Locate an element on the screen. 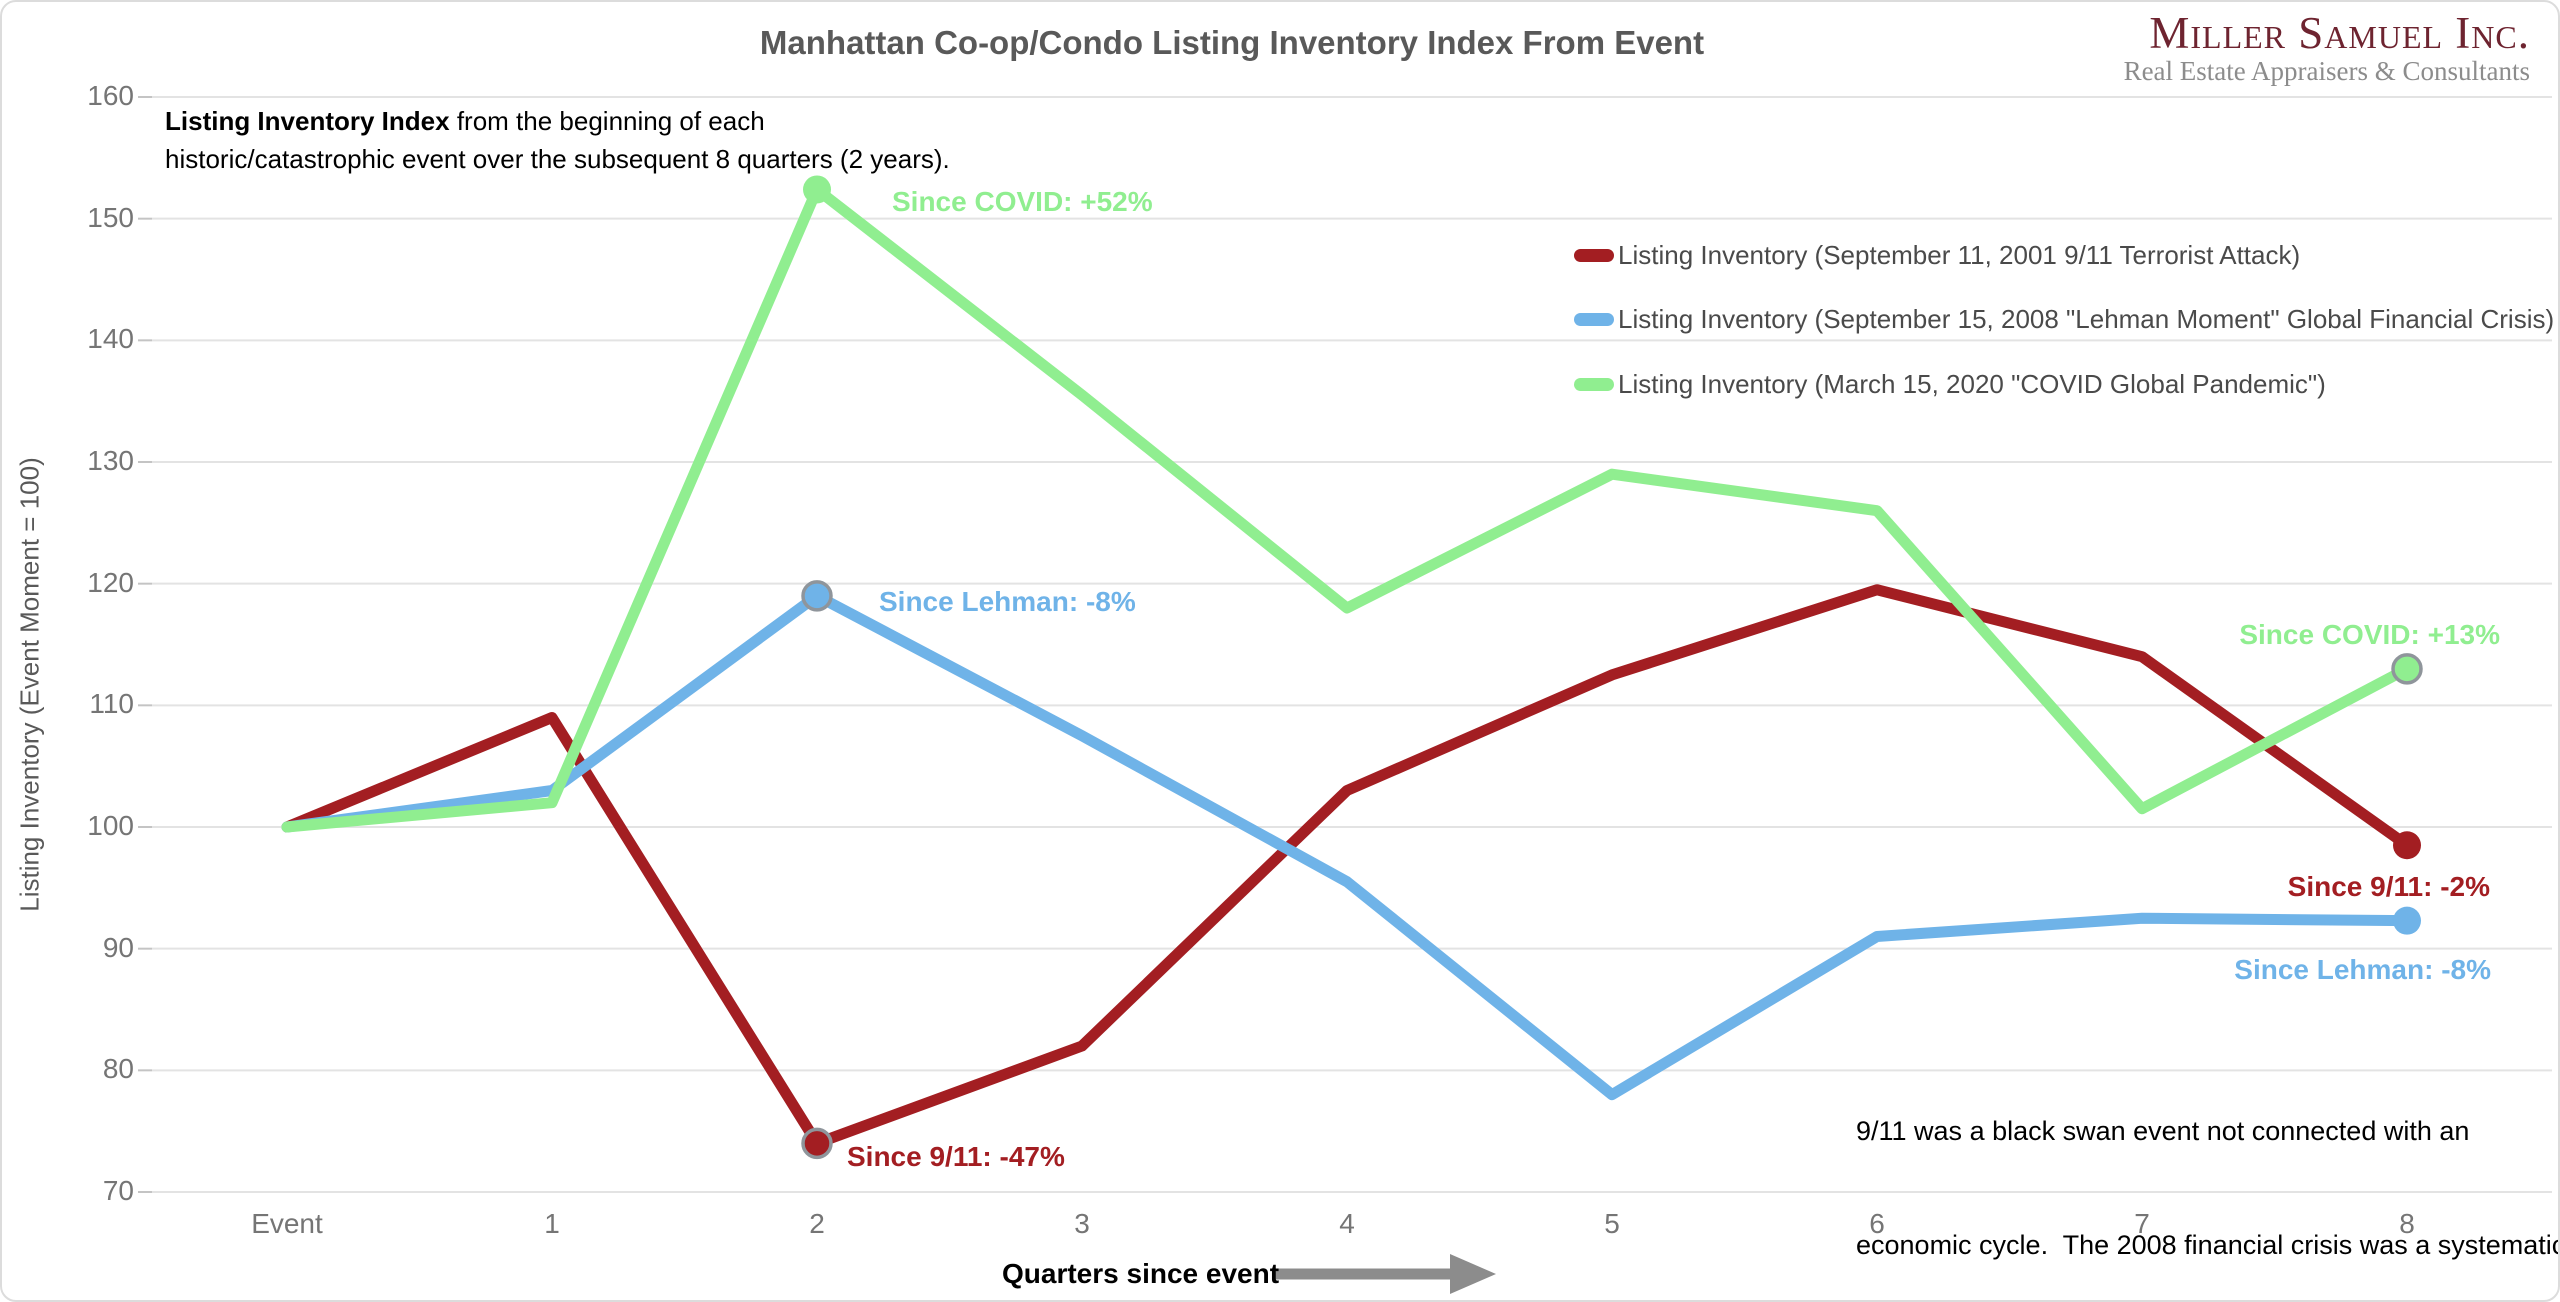 Image resolution: width=2560 pixels, height=1302 pixels. x-tick-label-6: 6 is located at coordinates (1877, 1223).